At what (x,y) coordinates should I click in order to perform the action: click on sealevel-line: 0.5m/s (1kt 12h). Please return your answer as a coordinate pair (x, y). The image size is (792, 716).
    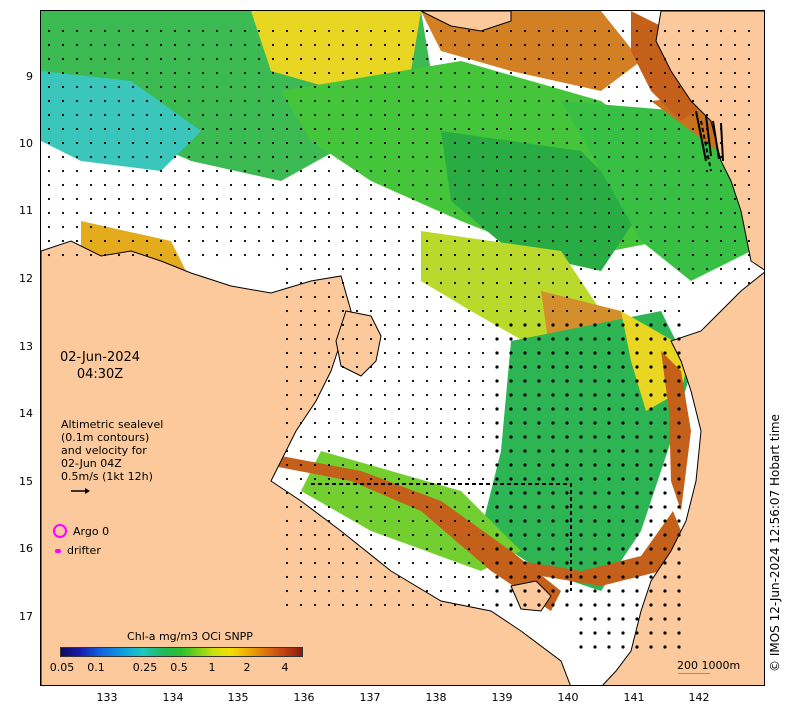
    Looking at the image, I should click on (107, 476).